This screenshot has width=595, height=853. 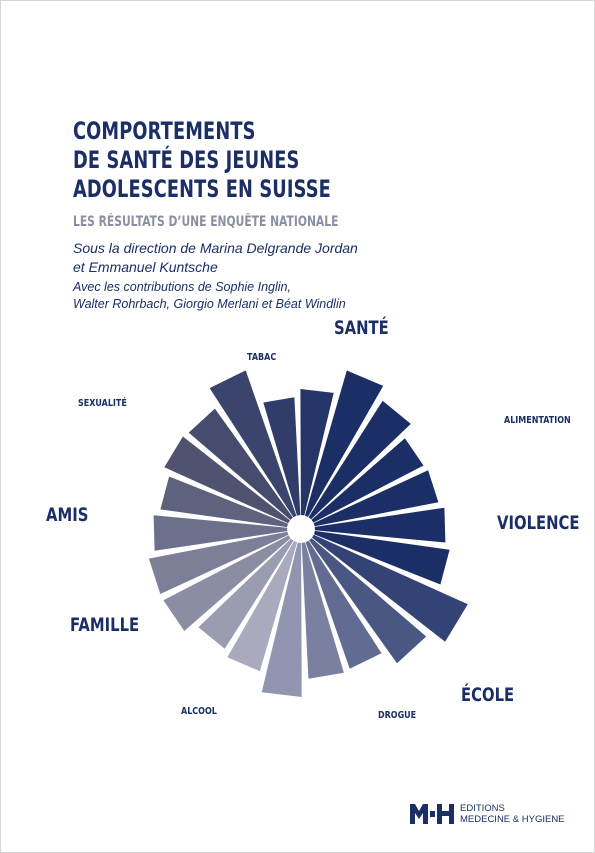 I want to click on label-famille: FAMILLE, so click(x=105, y=625).